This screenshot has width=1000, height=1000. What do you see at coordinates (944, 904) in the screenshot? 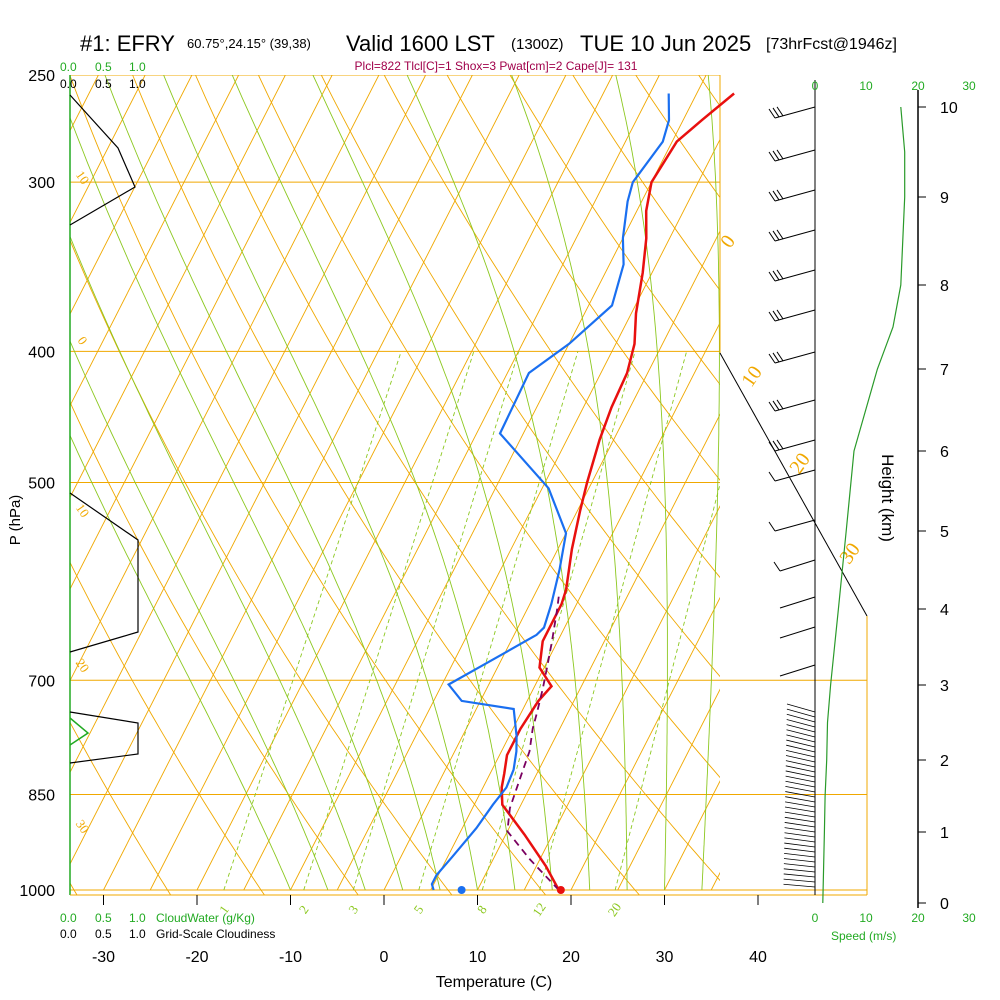
I see `height-tick-label: 0` at bounding box center [944, 904].